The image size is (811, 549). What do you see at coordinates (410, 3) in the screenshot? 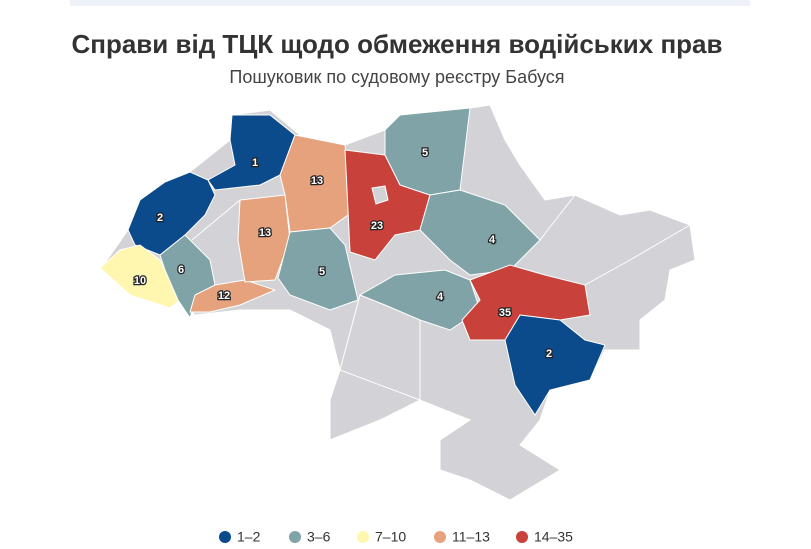
I see `header-strip` at bounding box center [410, 3].